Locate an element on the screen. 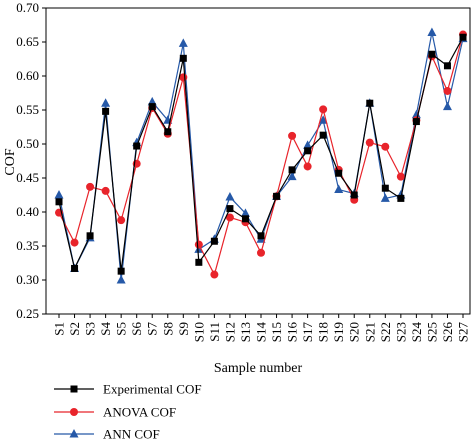  x-tick-label: S20 is located at coordinates (354, 332).